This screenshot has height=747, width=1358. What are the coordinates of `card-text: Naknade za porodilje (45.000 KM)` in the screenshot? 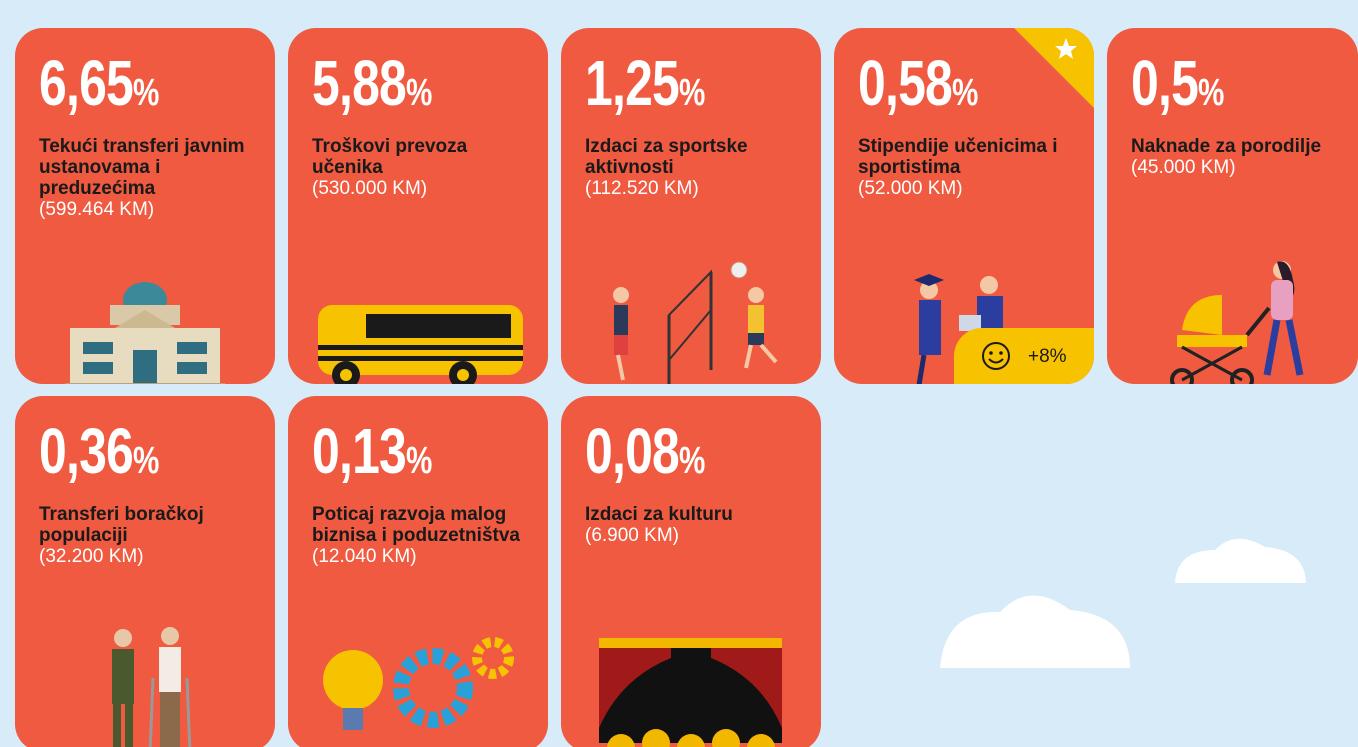 It's located at (1240, 157).